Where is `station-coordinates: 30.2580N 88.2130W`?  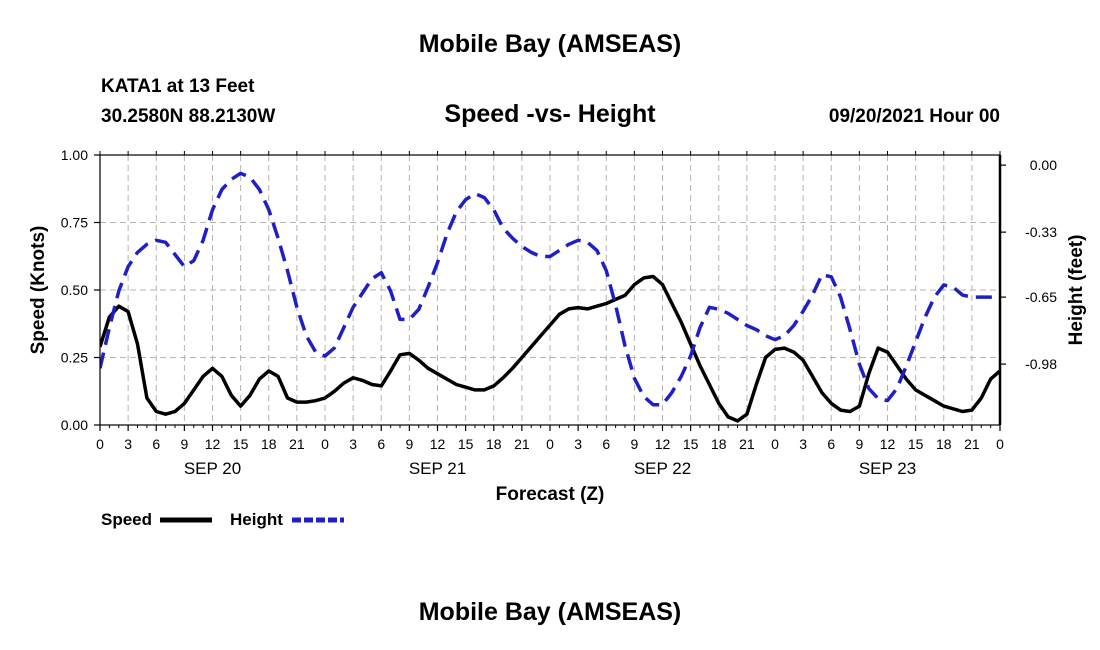 station-coordinates: 30.2580N 88.2130W is located at coordinates (188, 116).